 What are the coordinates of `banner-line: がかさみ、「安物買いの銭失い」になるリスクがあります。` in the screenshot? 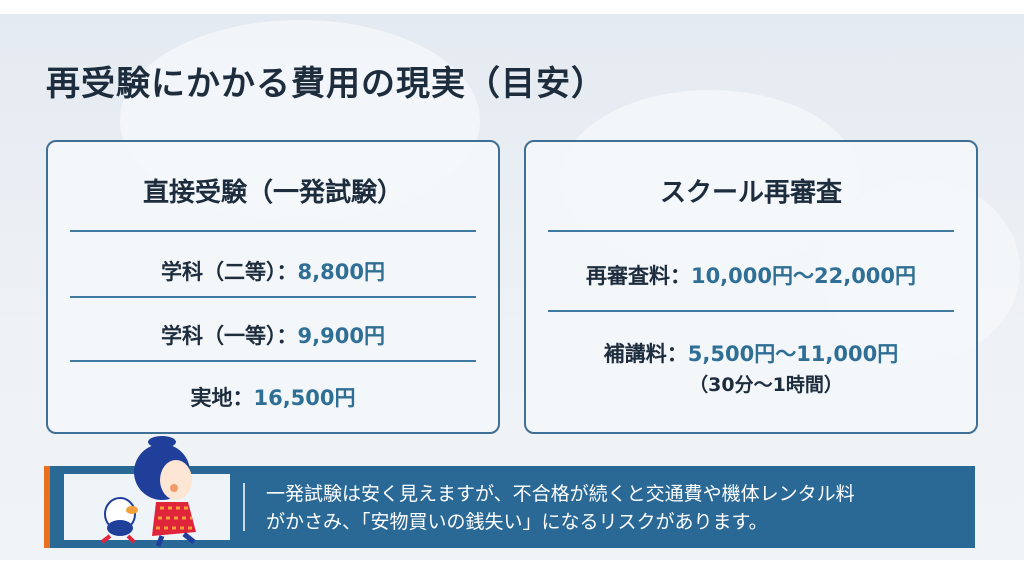 It's located at (517, 522).